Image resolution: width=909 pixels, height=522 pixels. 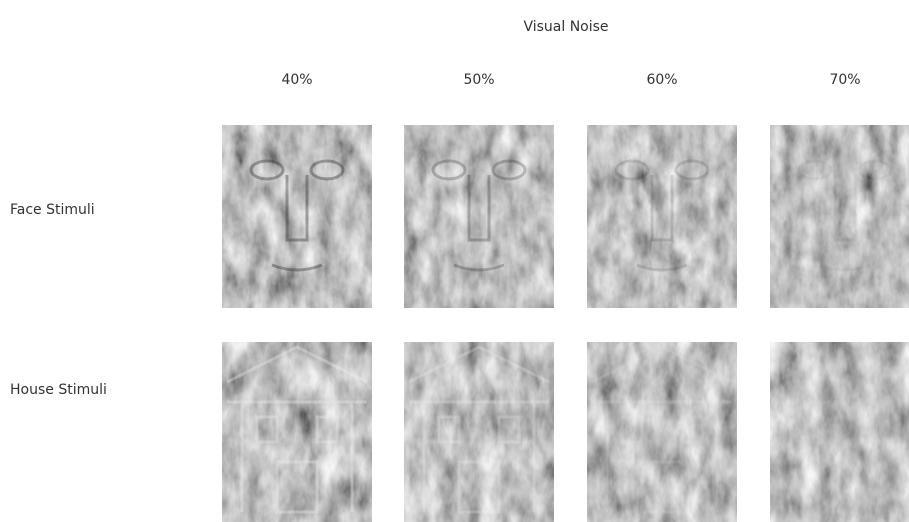 What do you see at coordinates (844, 80) in the screenshot?
I see `column-label: 70%` at bounding box center [844, 80].